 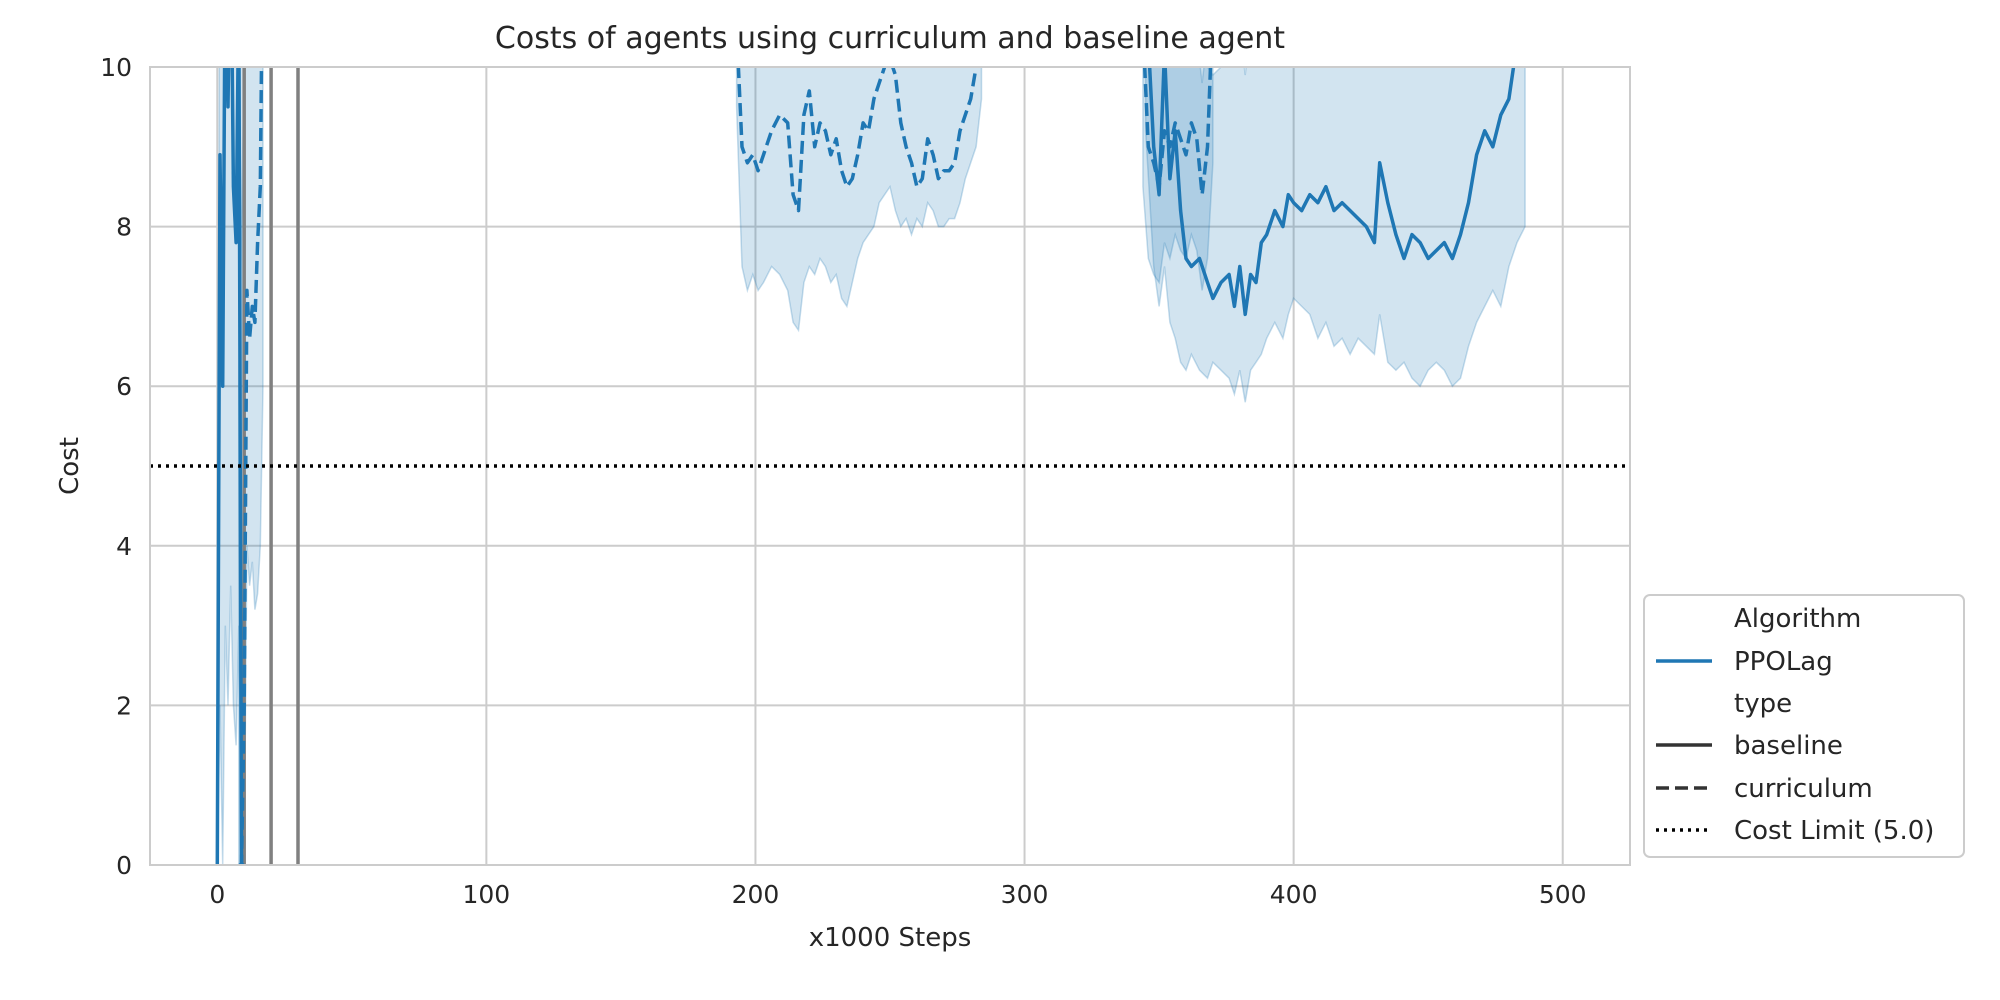 I want to click on legend-item-curriculum: curriculum, so click(x=1803, y=789).